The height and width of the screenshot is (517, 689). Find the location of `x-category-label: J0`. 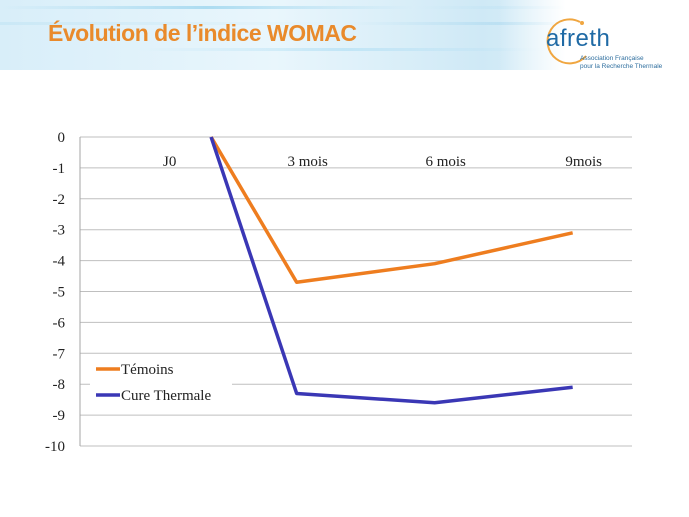

x-category-label: J0 is located at coordinates (169, 162).